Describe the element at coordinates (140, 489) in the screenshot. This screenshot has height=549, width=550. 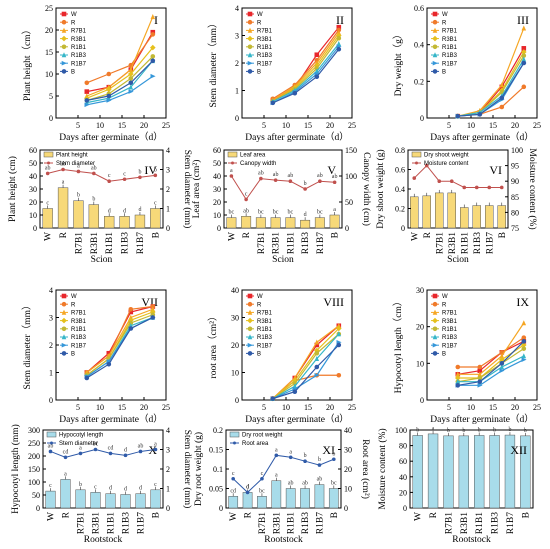
I see `bar-letter: d` at that location.